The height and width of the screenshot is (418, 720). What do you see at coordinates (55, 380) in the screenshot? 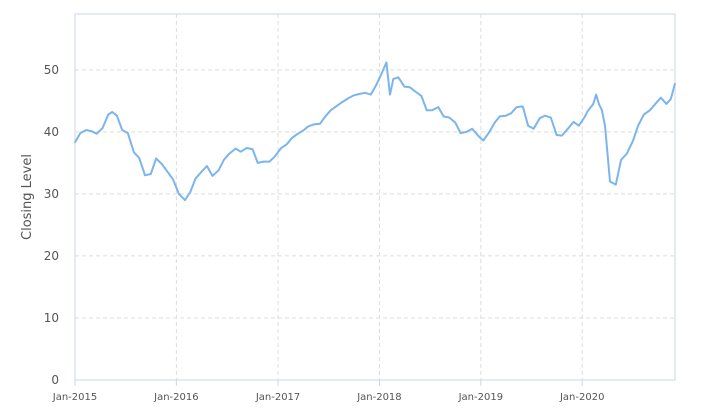
I see `y-tick-label: 0` at bounding box center [55, 380].